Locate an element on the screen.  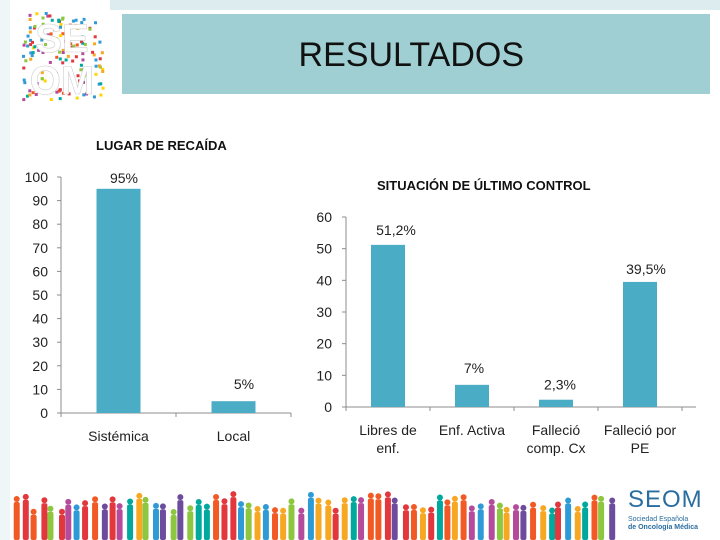
y-tick-label: 30 is located at coordinates (324, 312).